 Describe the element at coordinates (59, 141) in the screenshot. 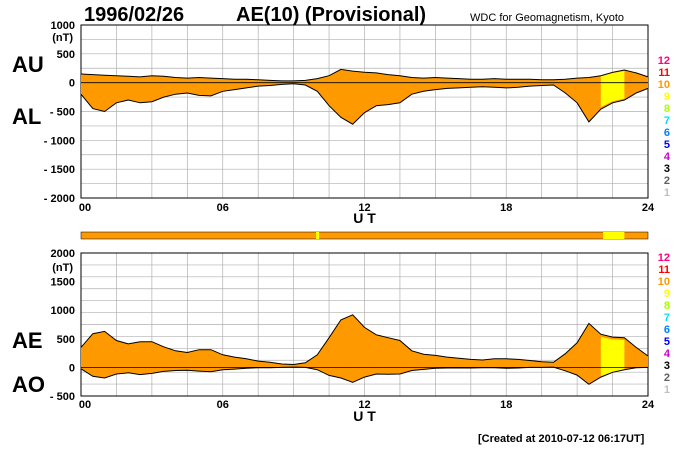

I see `y-tick-label: - 1000` at that location.